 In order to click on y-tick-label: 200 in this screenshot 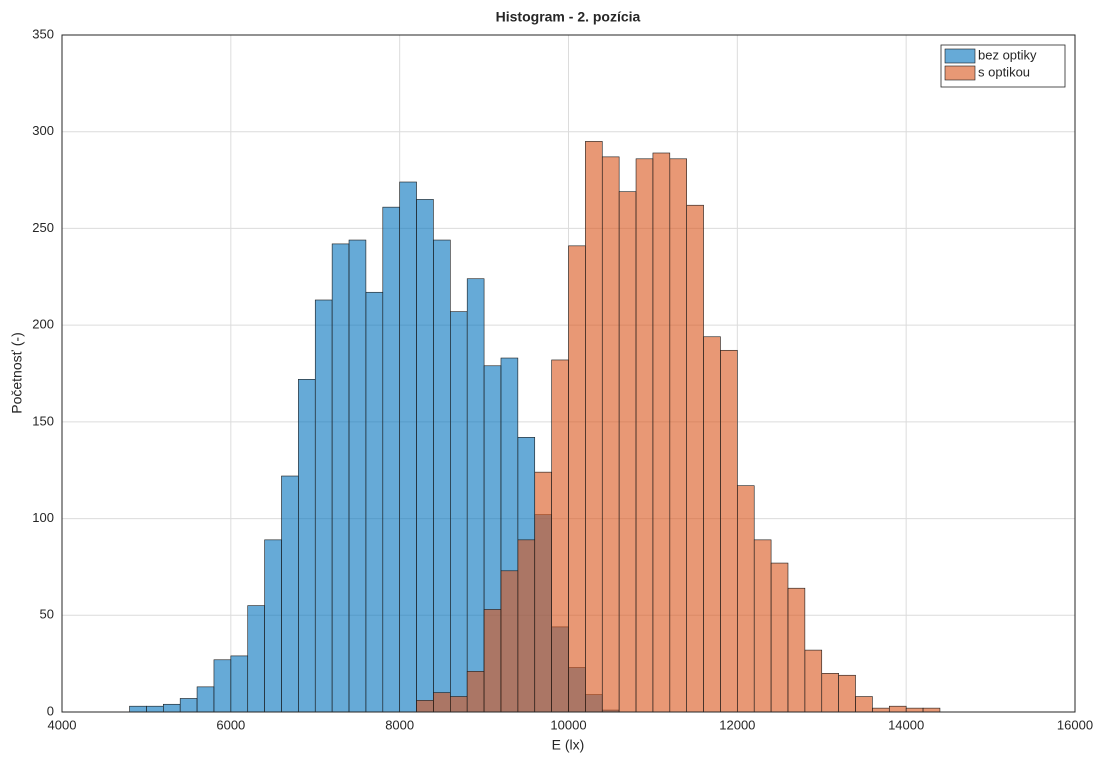, I will do `click(43, 324)`.